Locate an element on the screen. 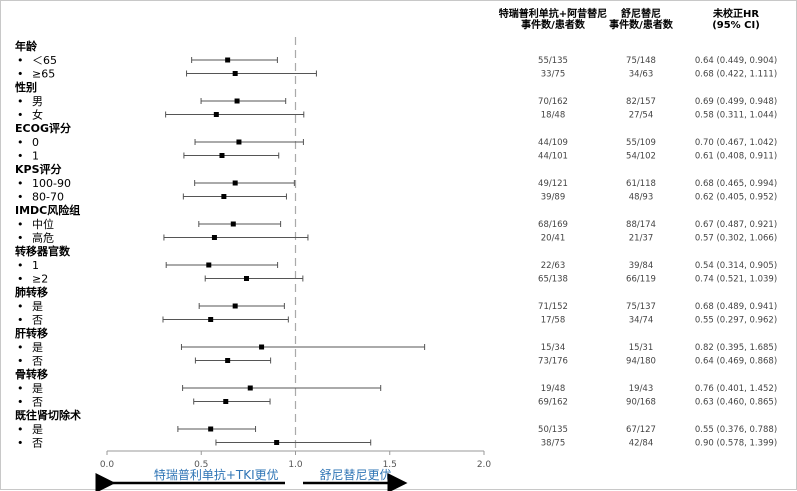 This screenshot has height=491, width=797. hr-ci-text: 0.62 (0.405, 0.952) is located at coordinates (736, 198).